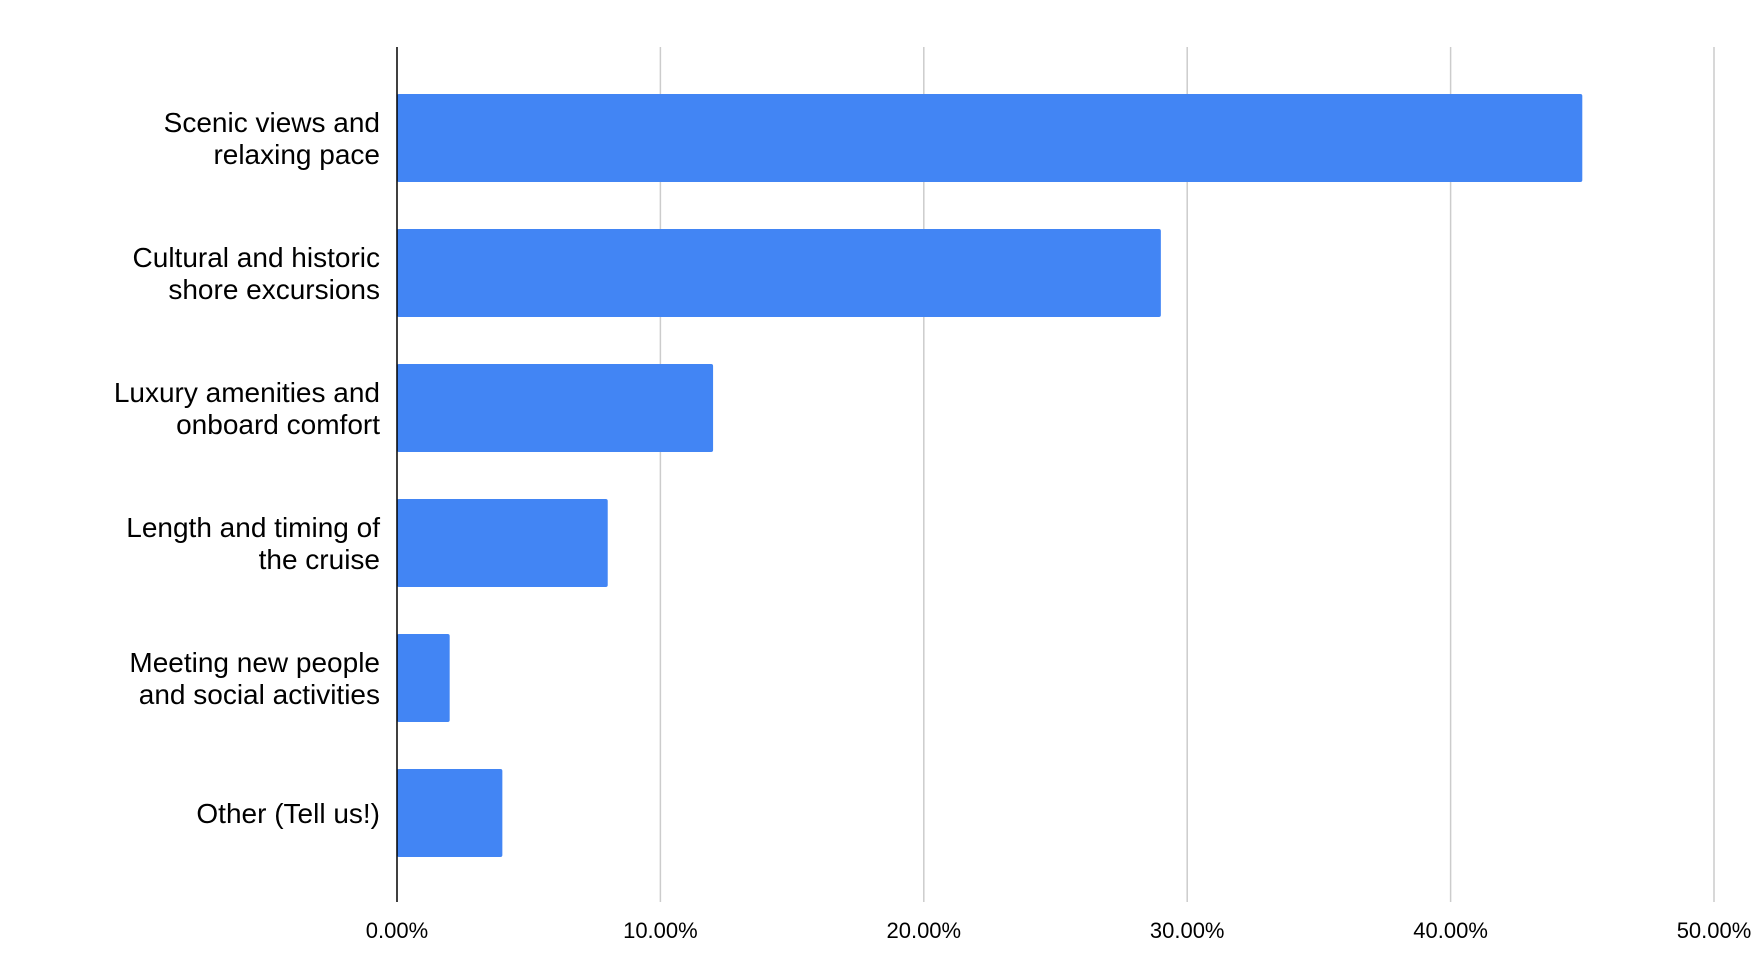  I want to click on category-label: Meeting new people and social activities, so click(254, 678).